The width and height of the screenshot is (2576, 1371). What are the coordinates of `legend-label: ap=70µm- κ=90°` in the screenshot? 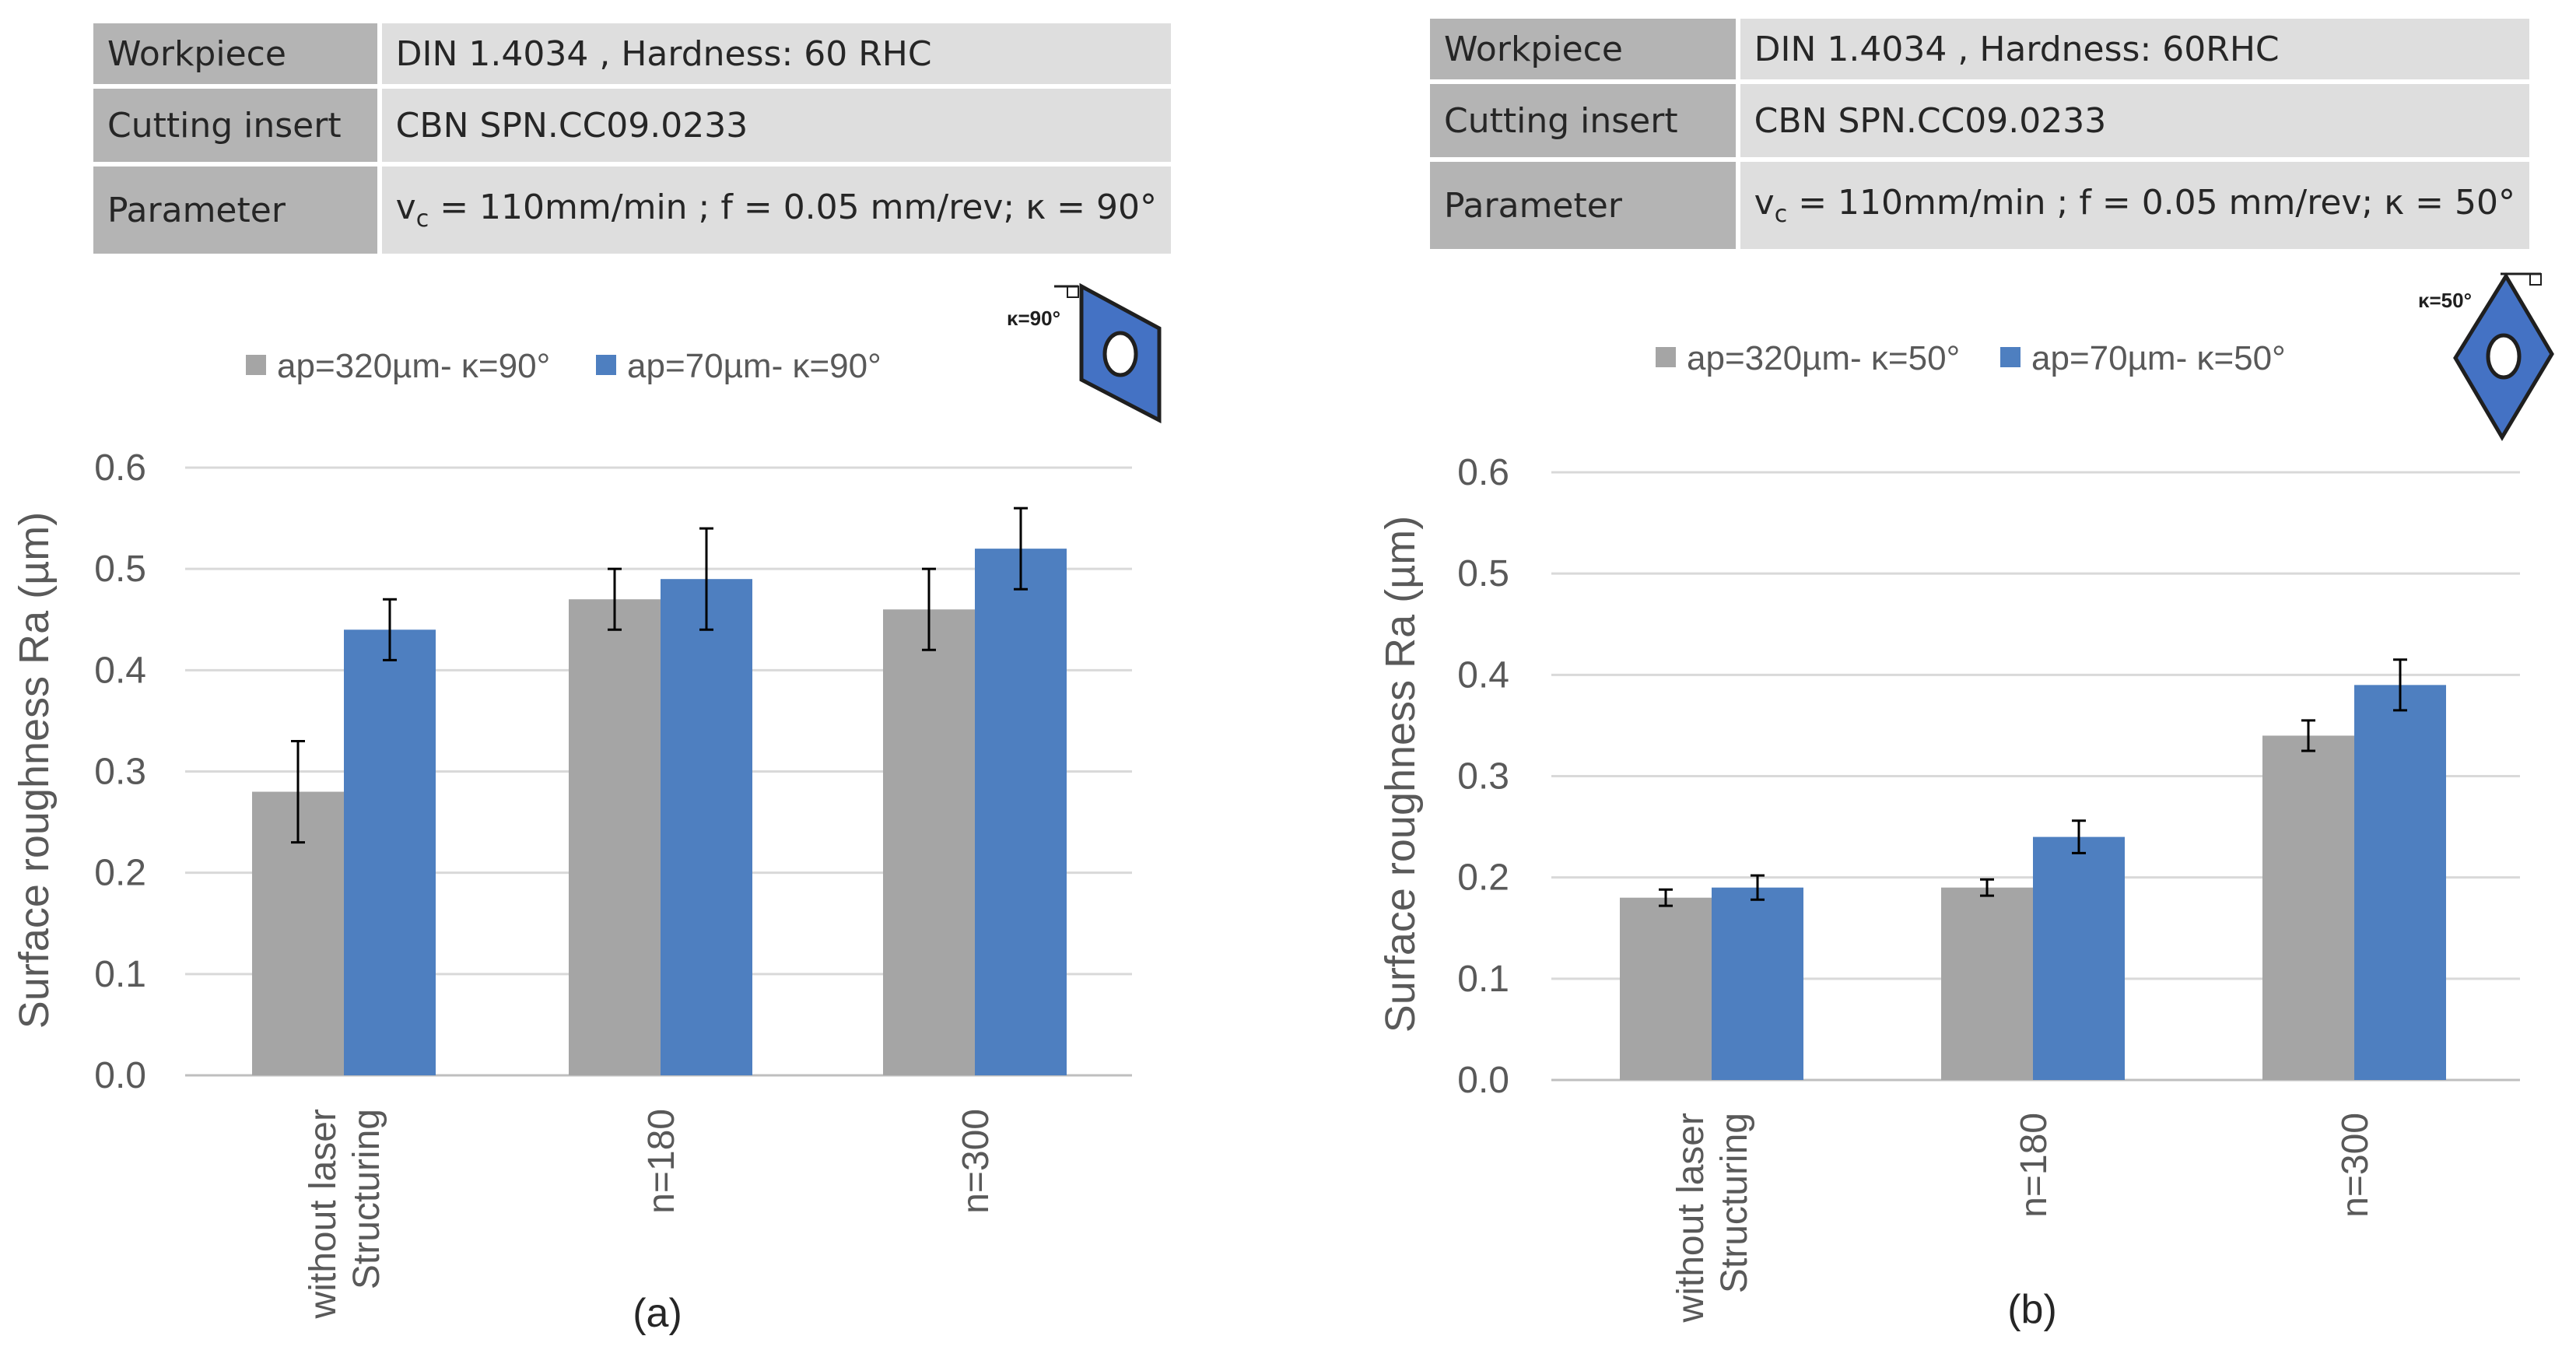 It's located at (754, 366).